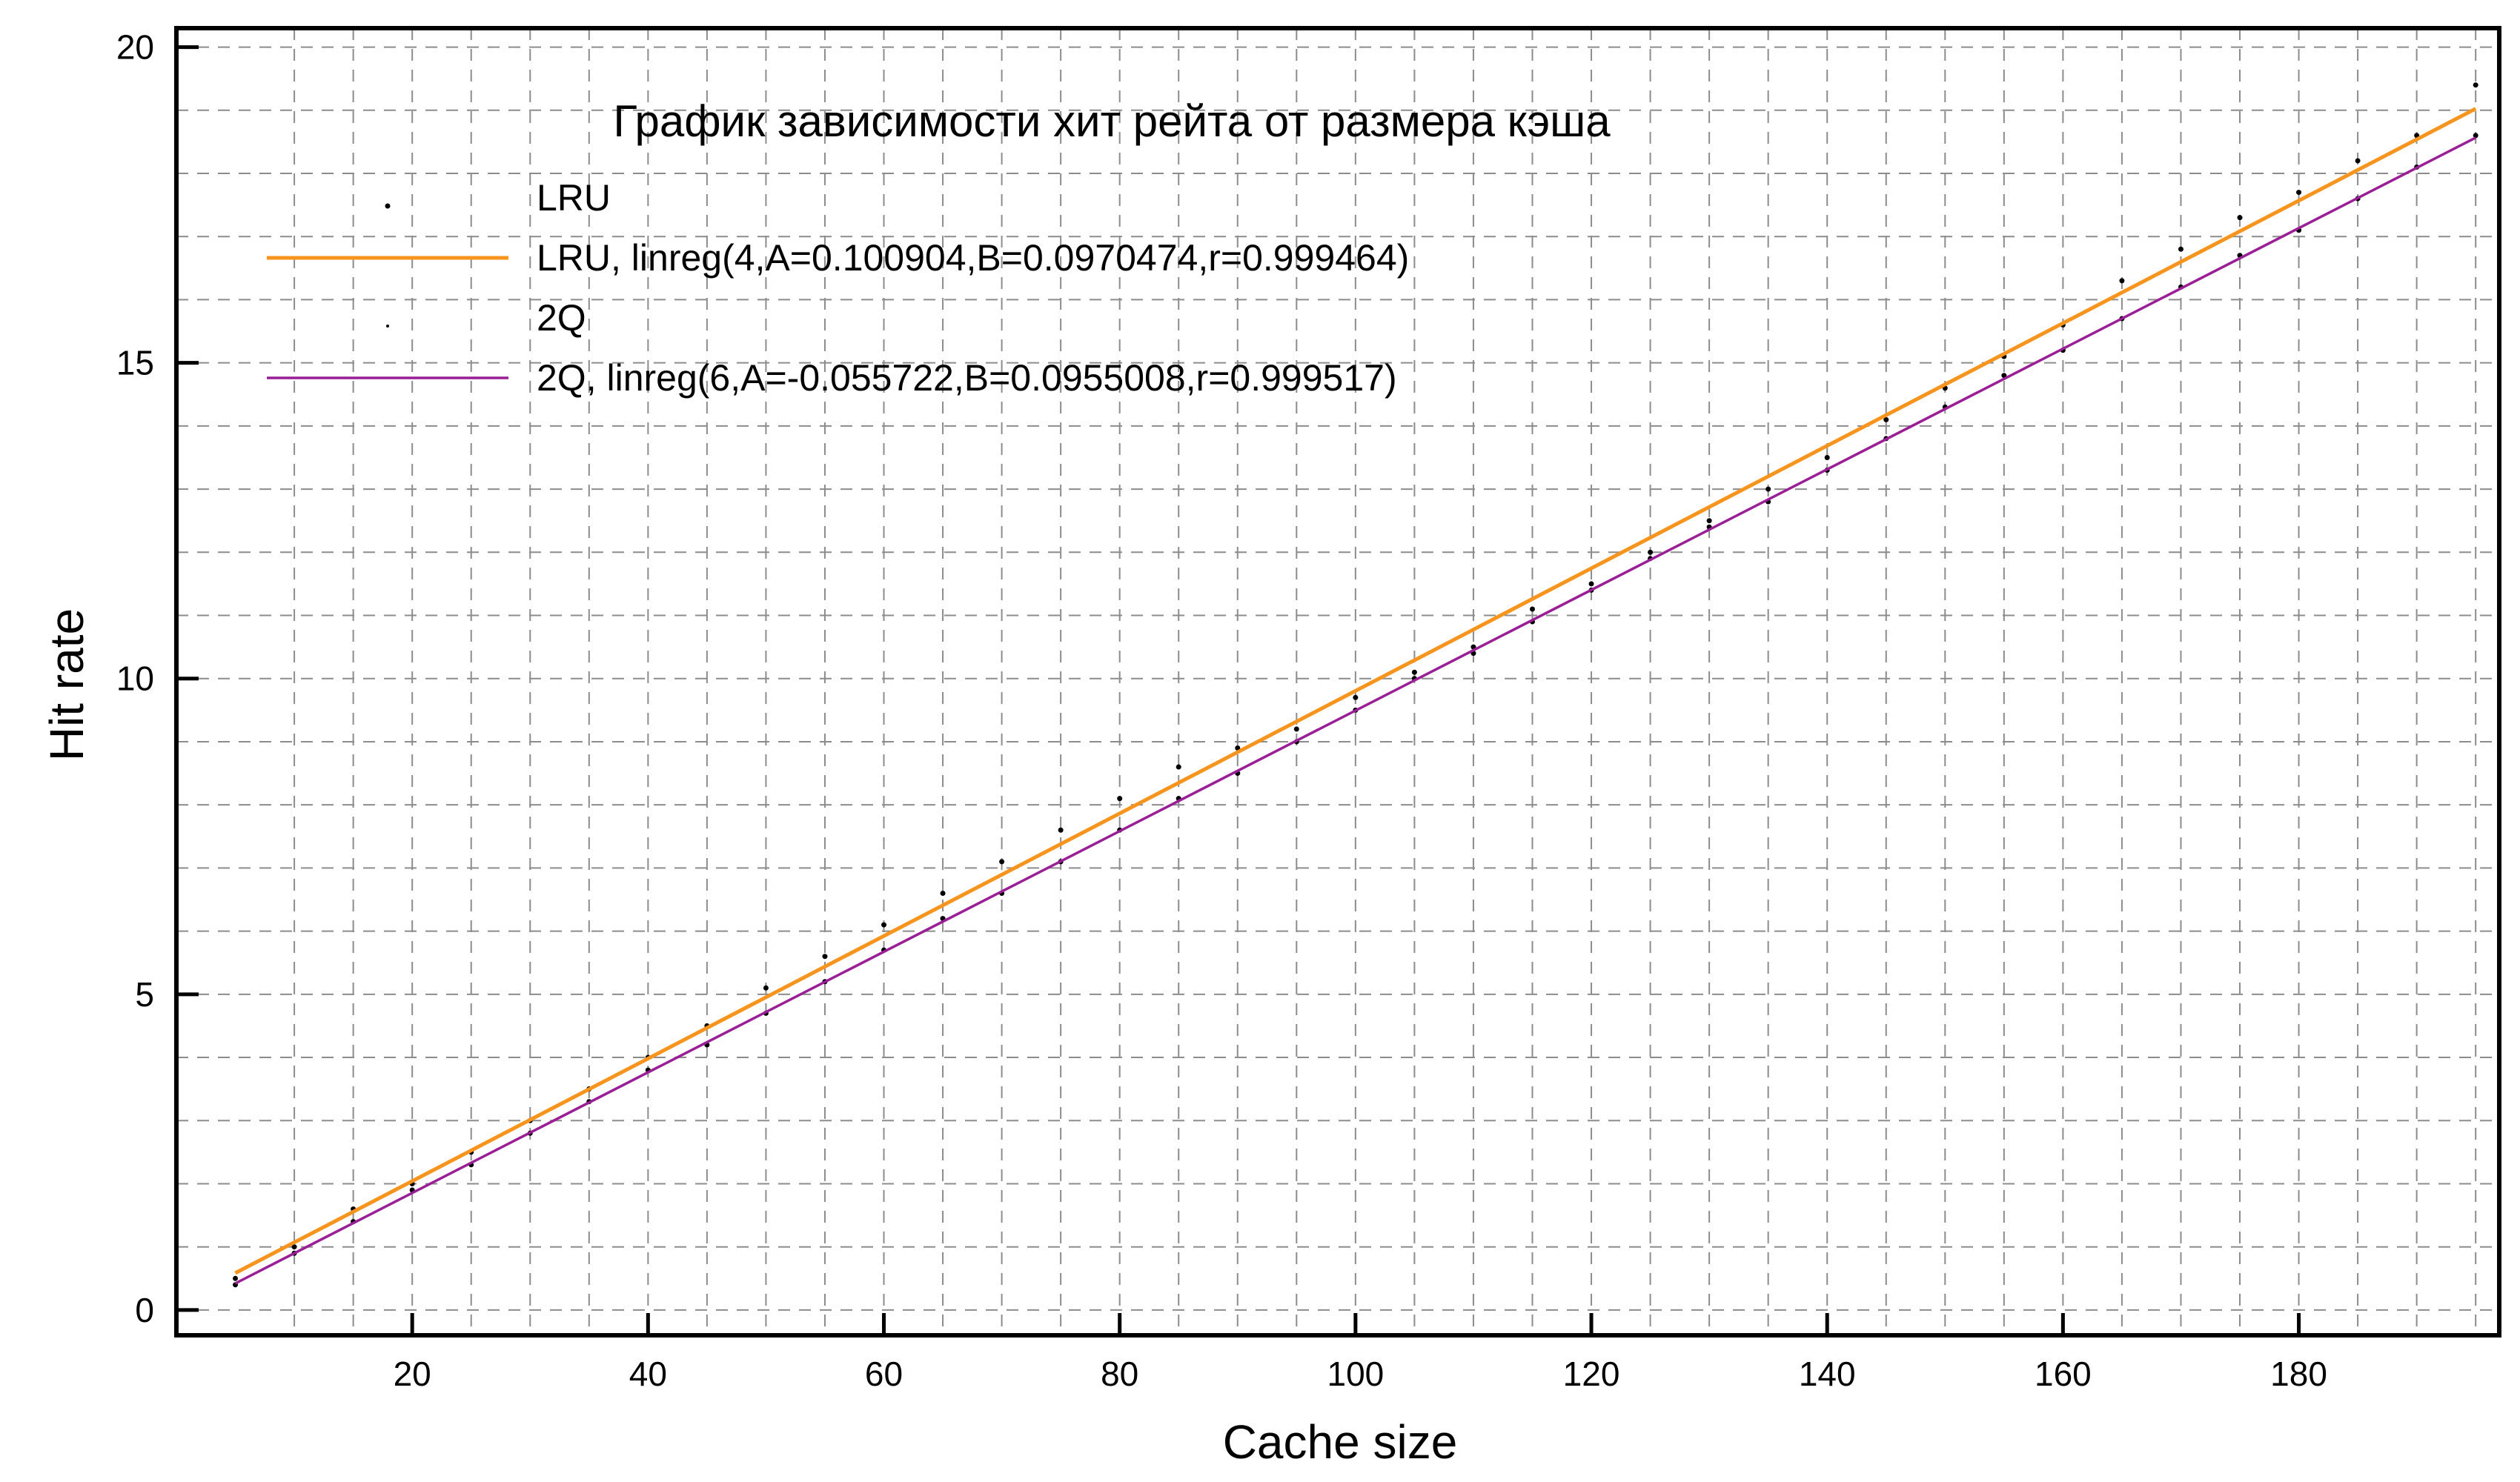 Image resolution: width=2520 pixels, height=1482 pixels. Describe the element at coordinates (144, 994) in the screenshot. I see `y-tick-label: 5` at that location.